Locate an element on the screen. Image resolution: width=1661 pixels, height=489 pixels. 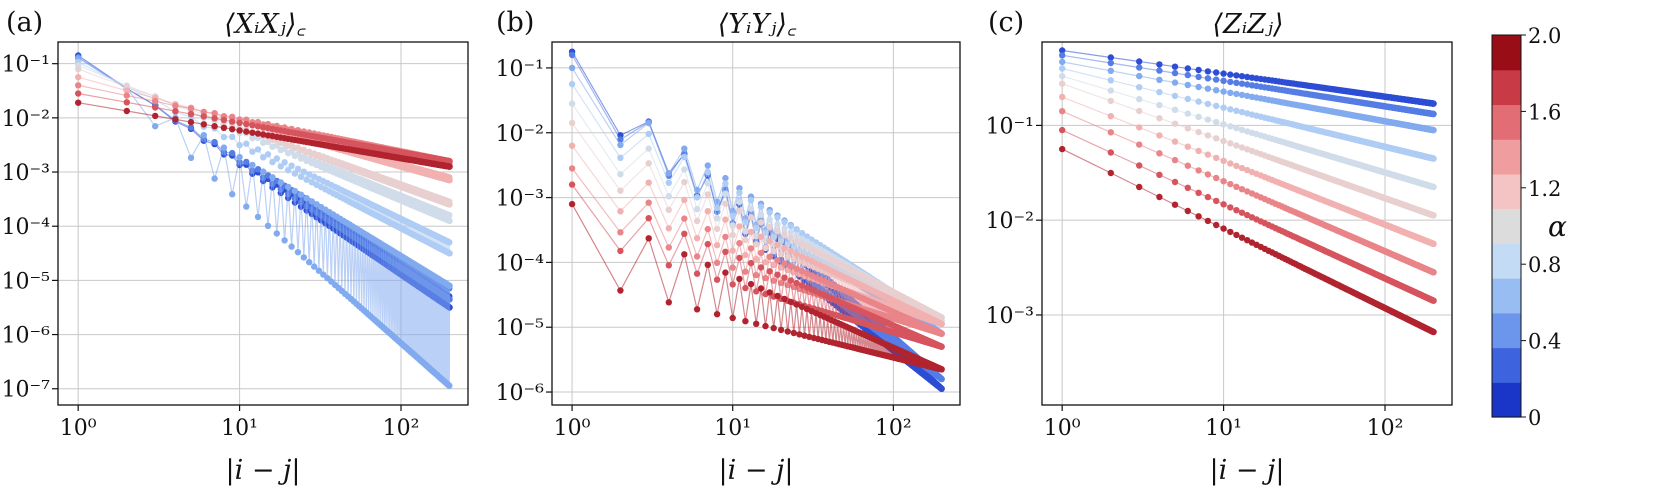
x-tick-label: 10² is located at coordinates (893, 428).